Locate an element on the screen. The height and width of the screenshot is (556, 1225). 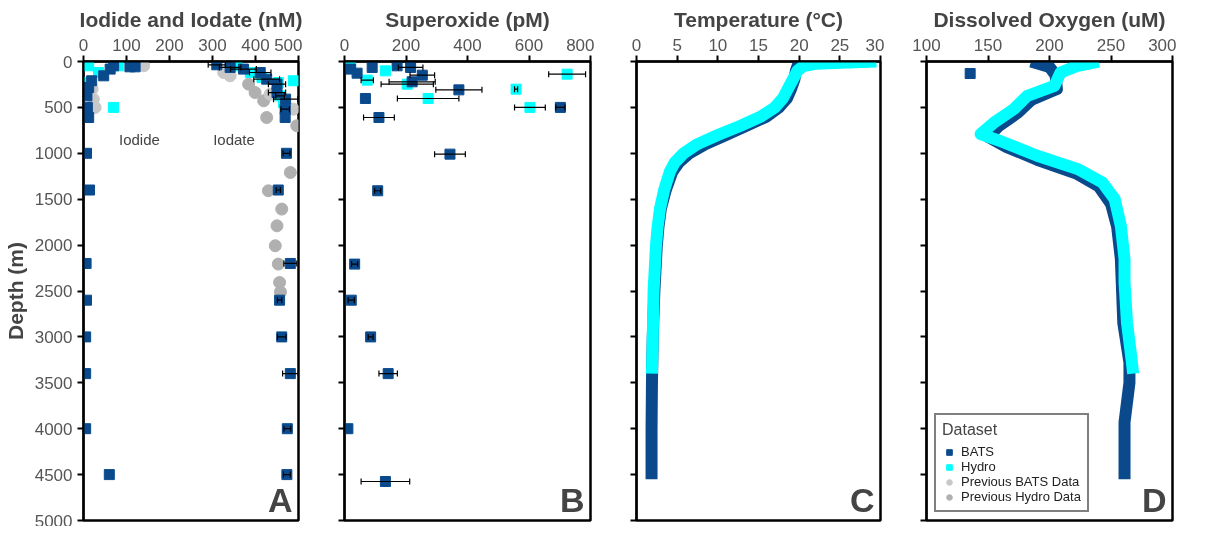
y-tick-label: 500 is located at coordinates (58, 108).